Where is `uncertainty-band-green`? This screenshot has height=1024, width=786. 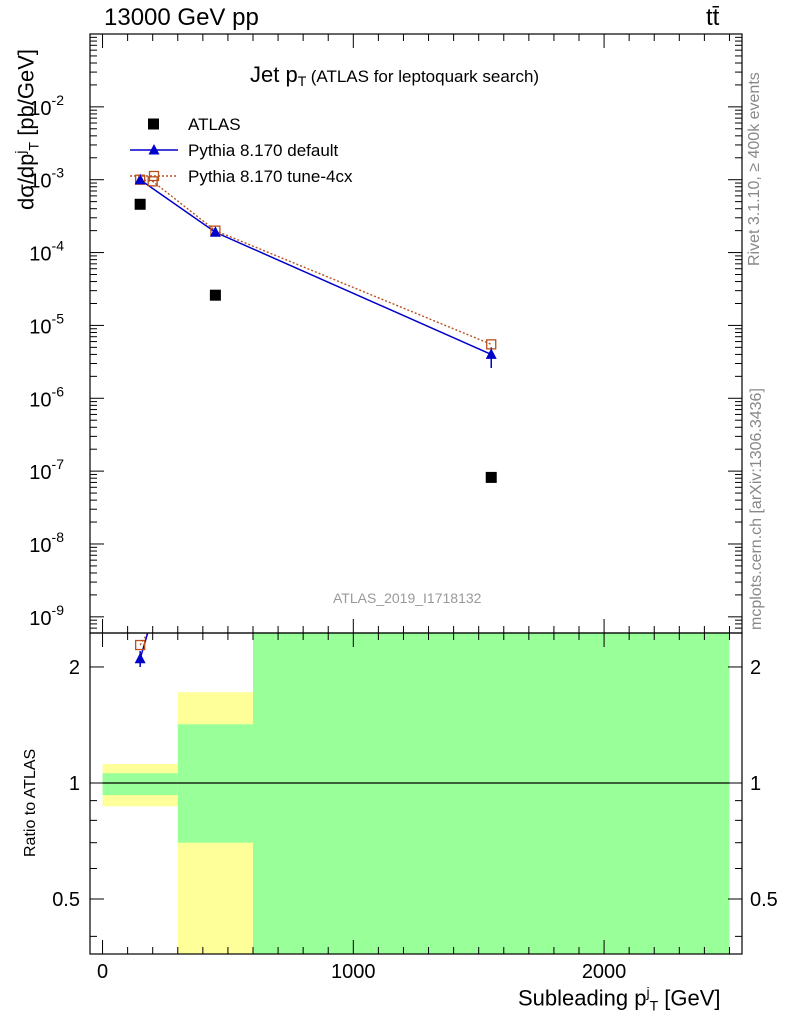
uncertainty-band-green is located at coordinates (140, 784).